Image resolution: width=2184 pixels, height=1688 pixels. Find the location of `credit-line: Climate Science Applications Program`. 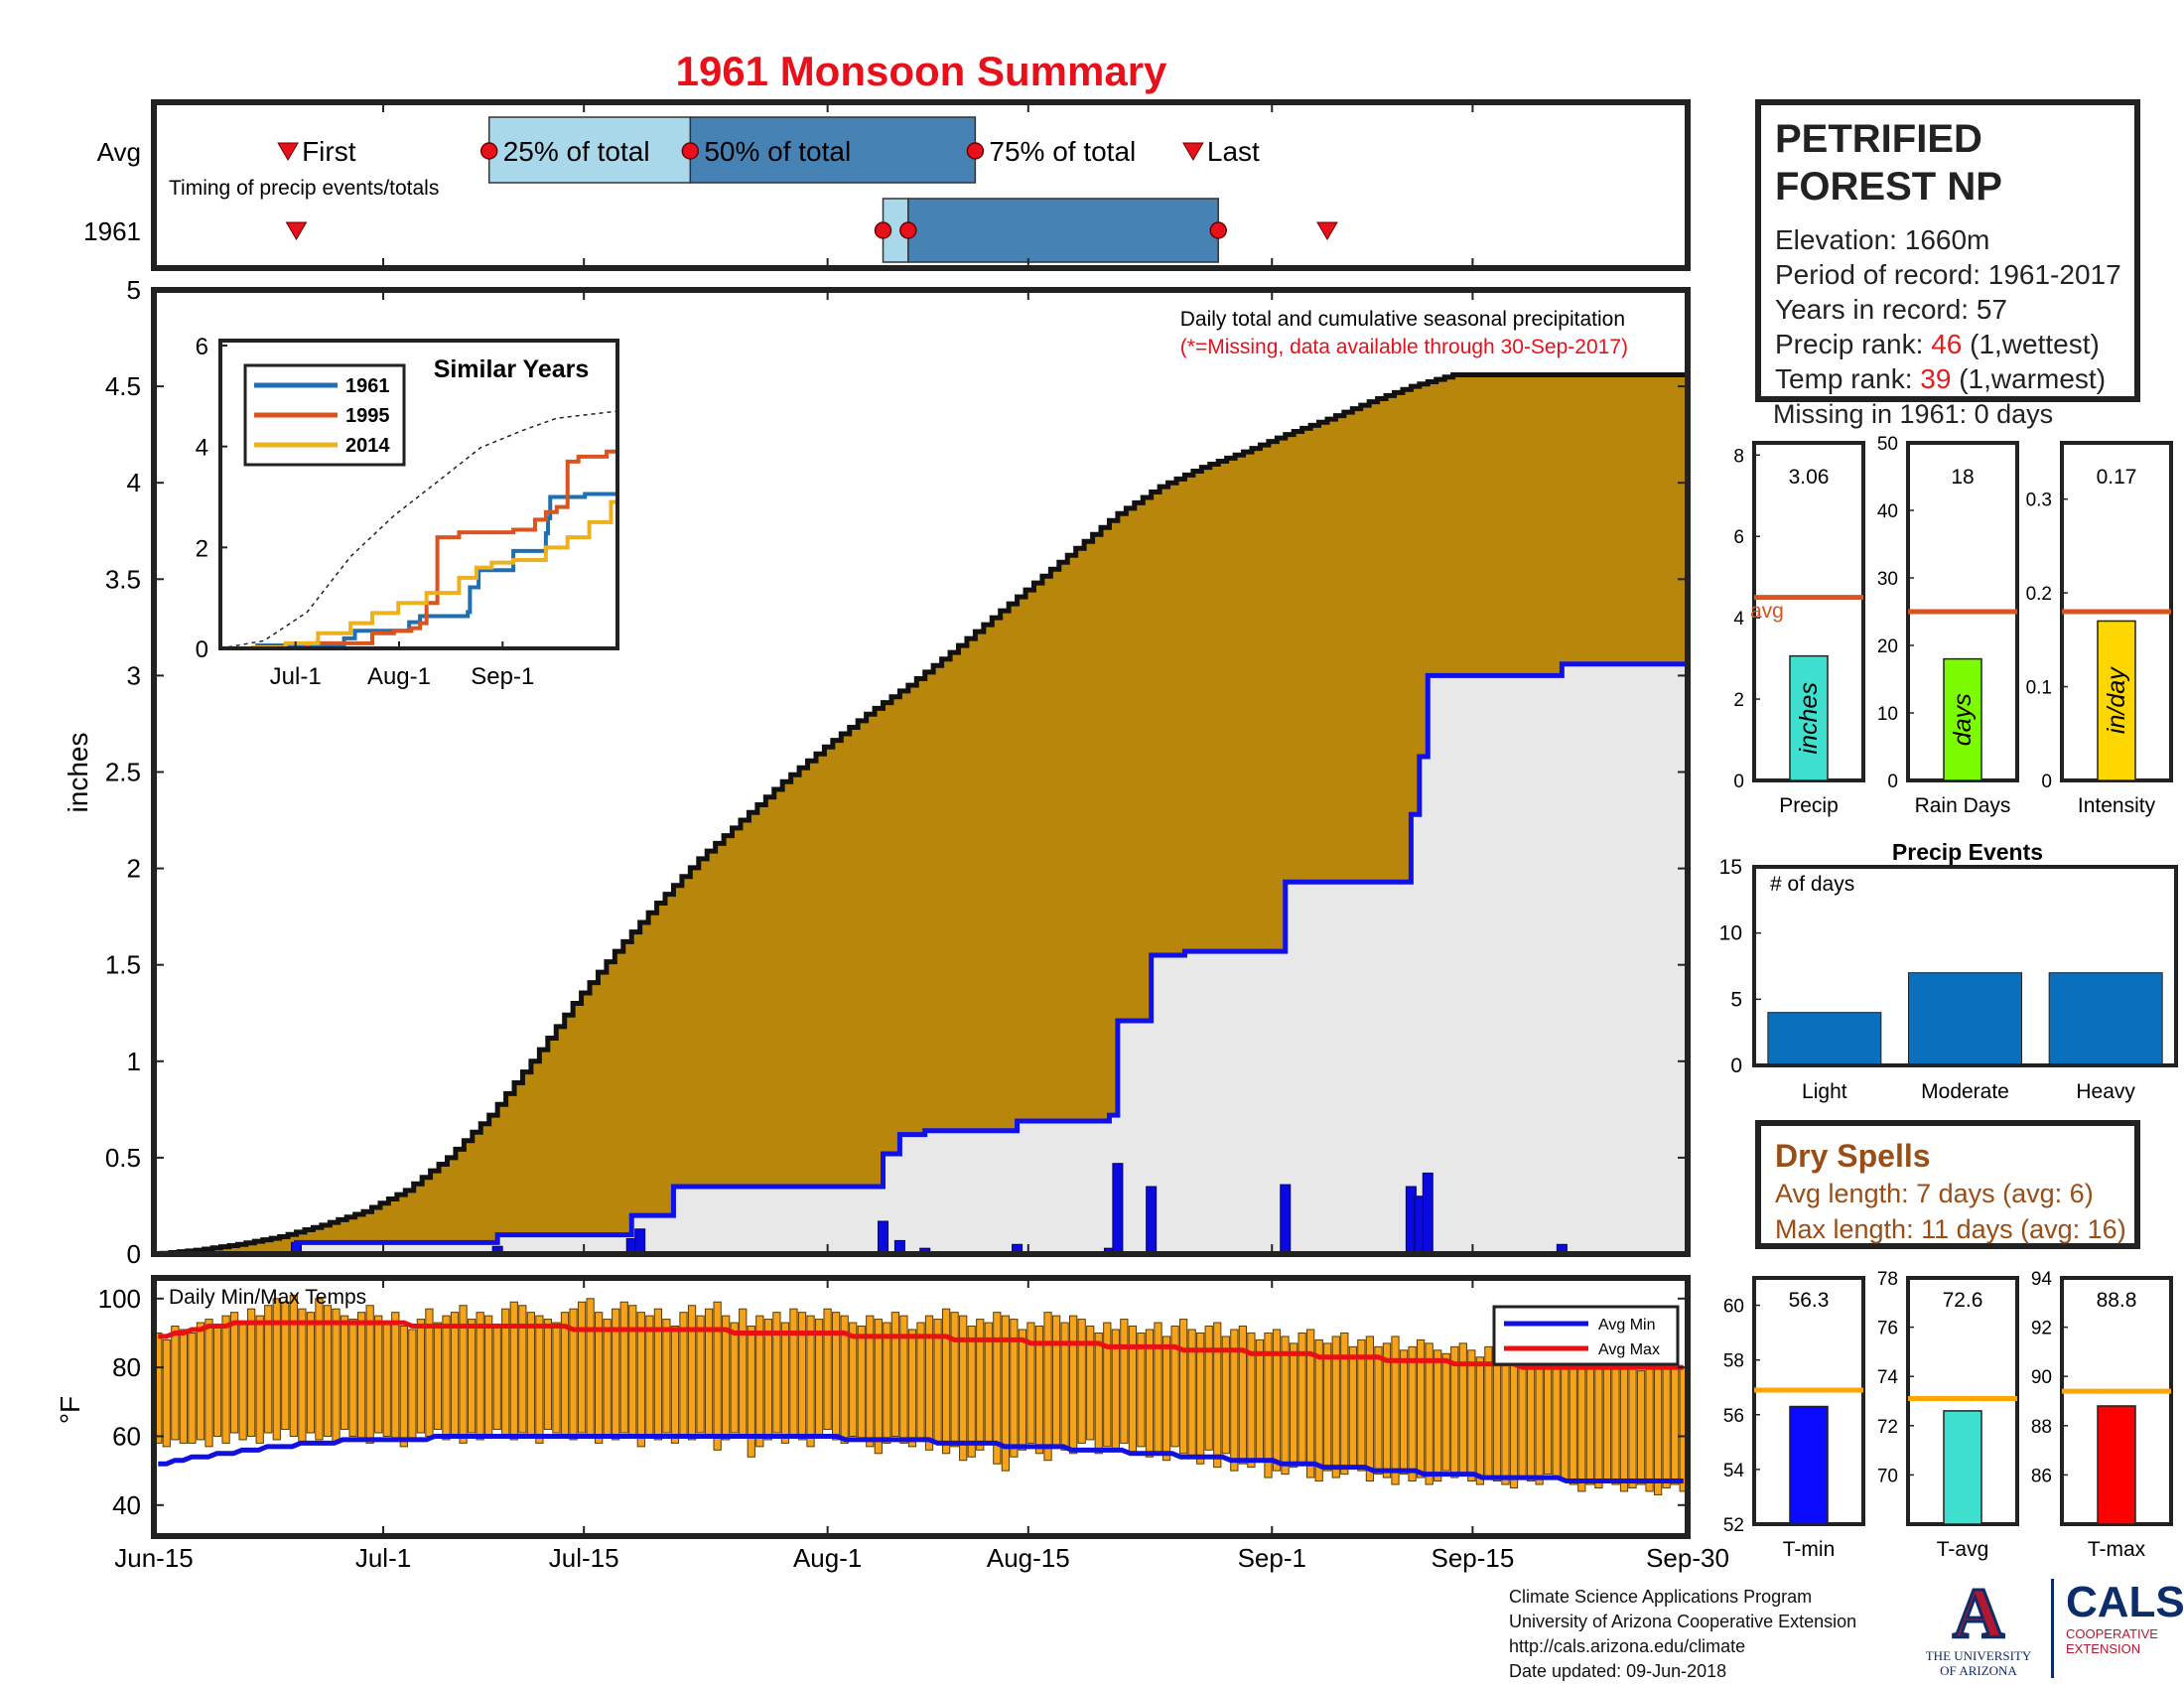

credit-line: Climate Science Applications Program is located at coordinates (1661, 1597).